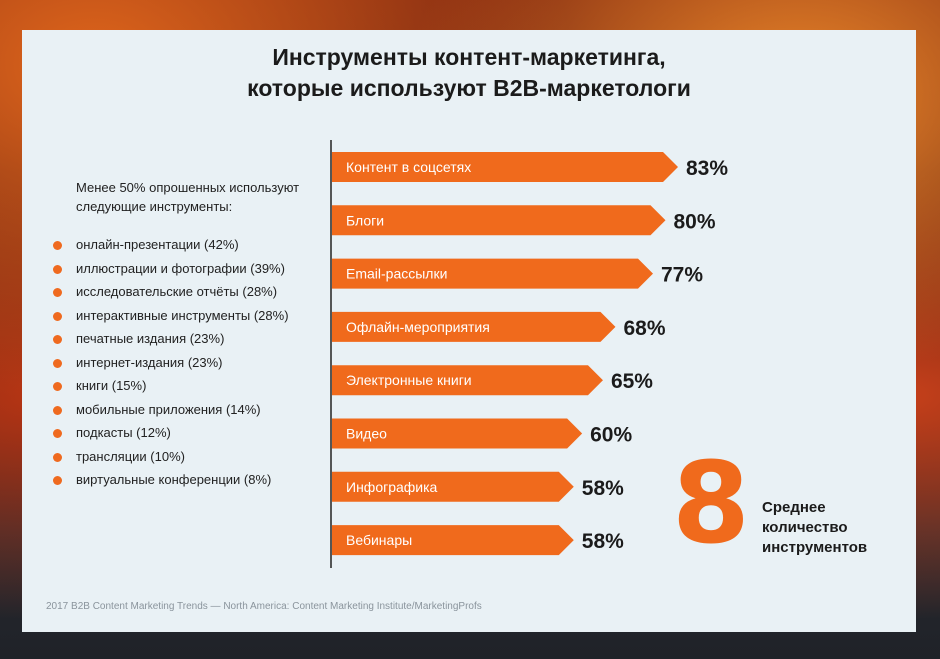  What do you see at coordinates (815, 527) in the screenshot?
I see `average-tools-label: Среднее количество инструментов` at bounding box center [815, 527].